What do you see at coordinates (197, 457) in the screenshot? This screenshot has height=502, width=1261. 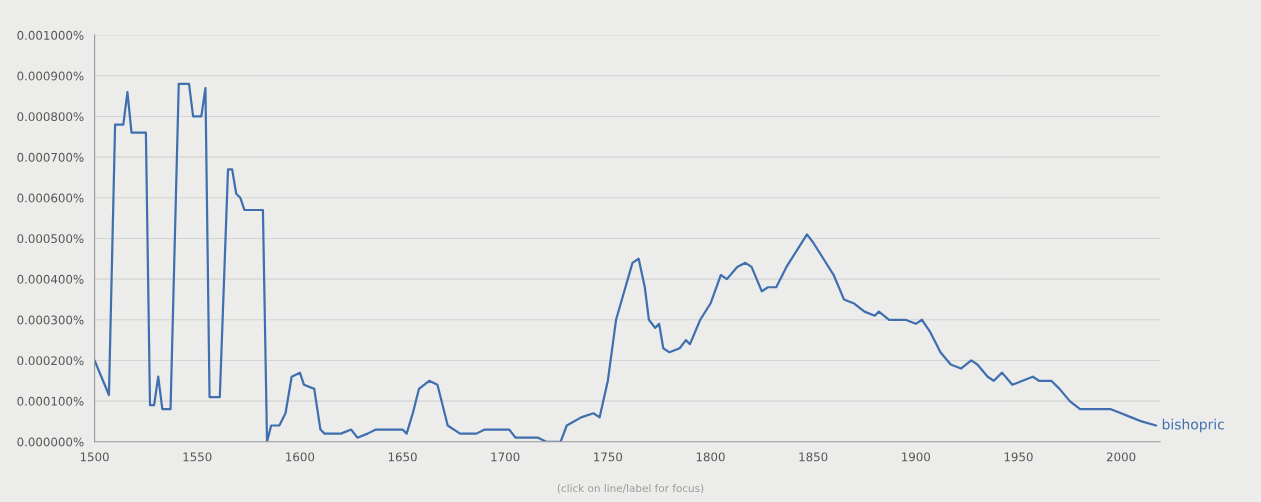 I see `x-tick-label: 1550` at bounding box center [197, 457].